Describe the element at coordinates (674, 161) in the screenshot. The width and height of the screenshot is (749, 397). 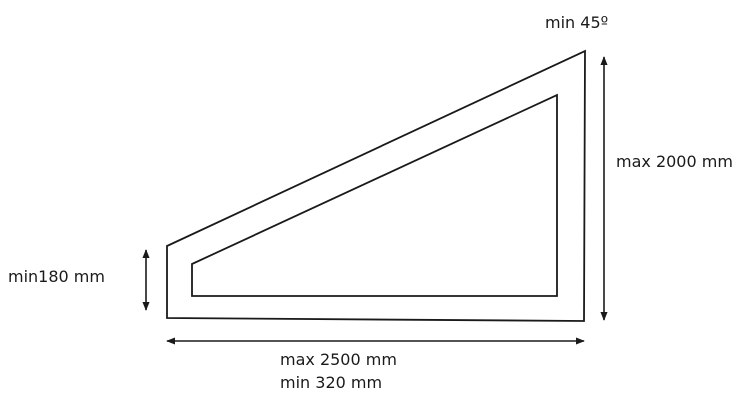
I see `height-label: max 2000 mm` at that location.